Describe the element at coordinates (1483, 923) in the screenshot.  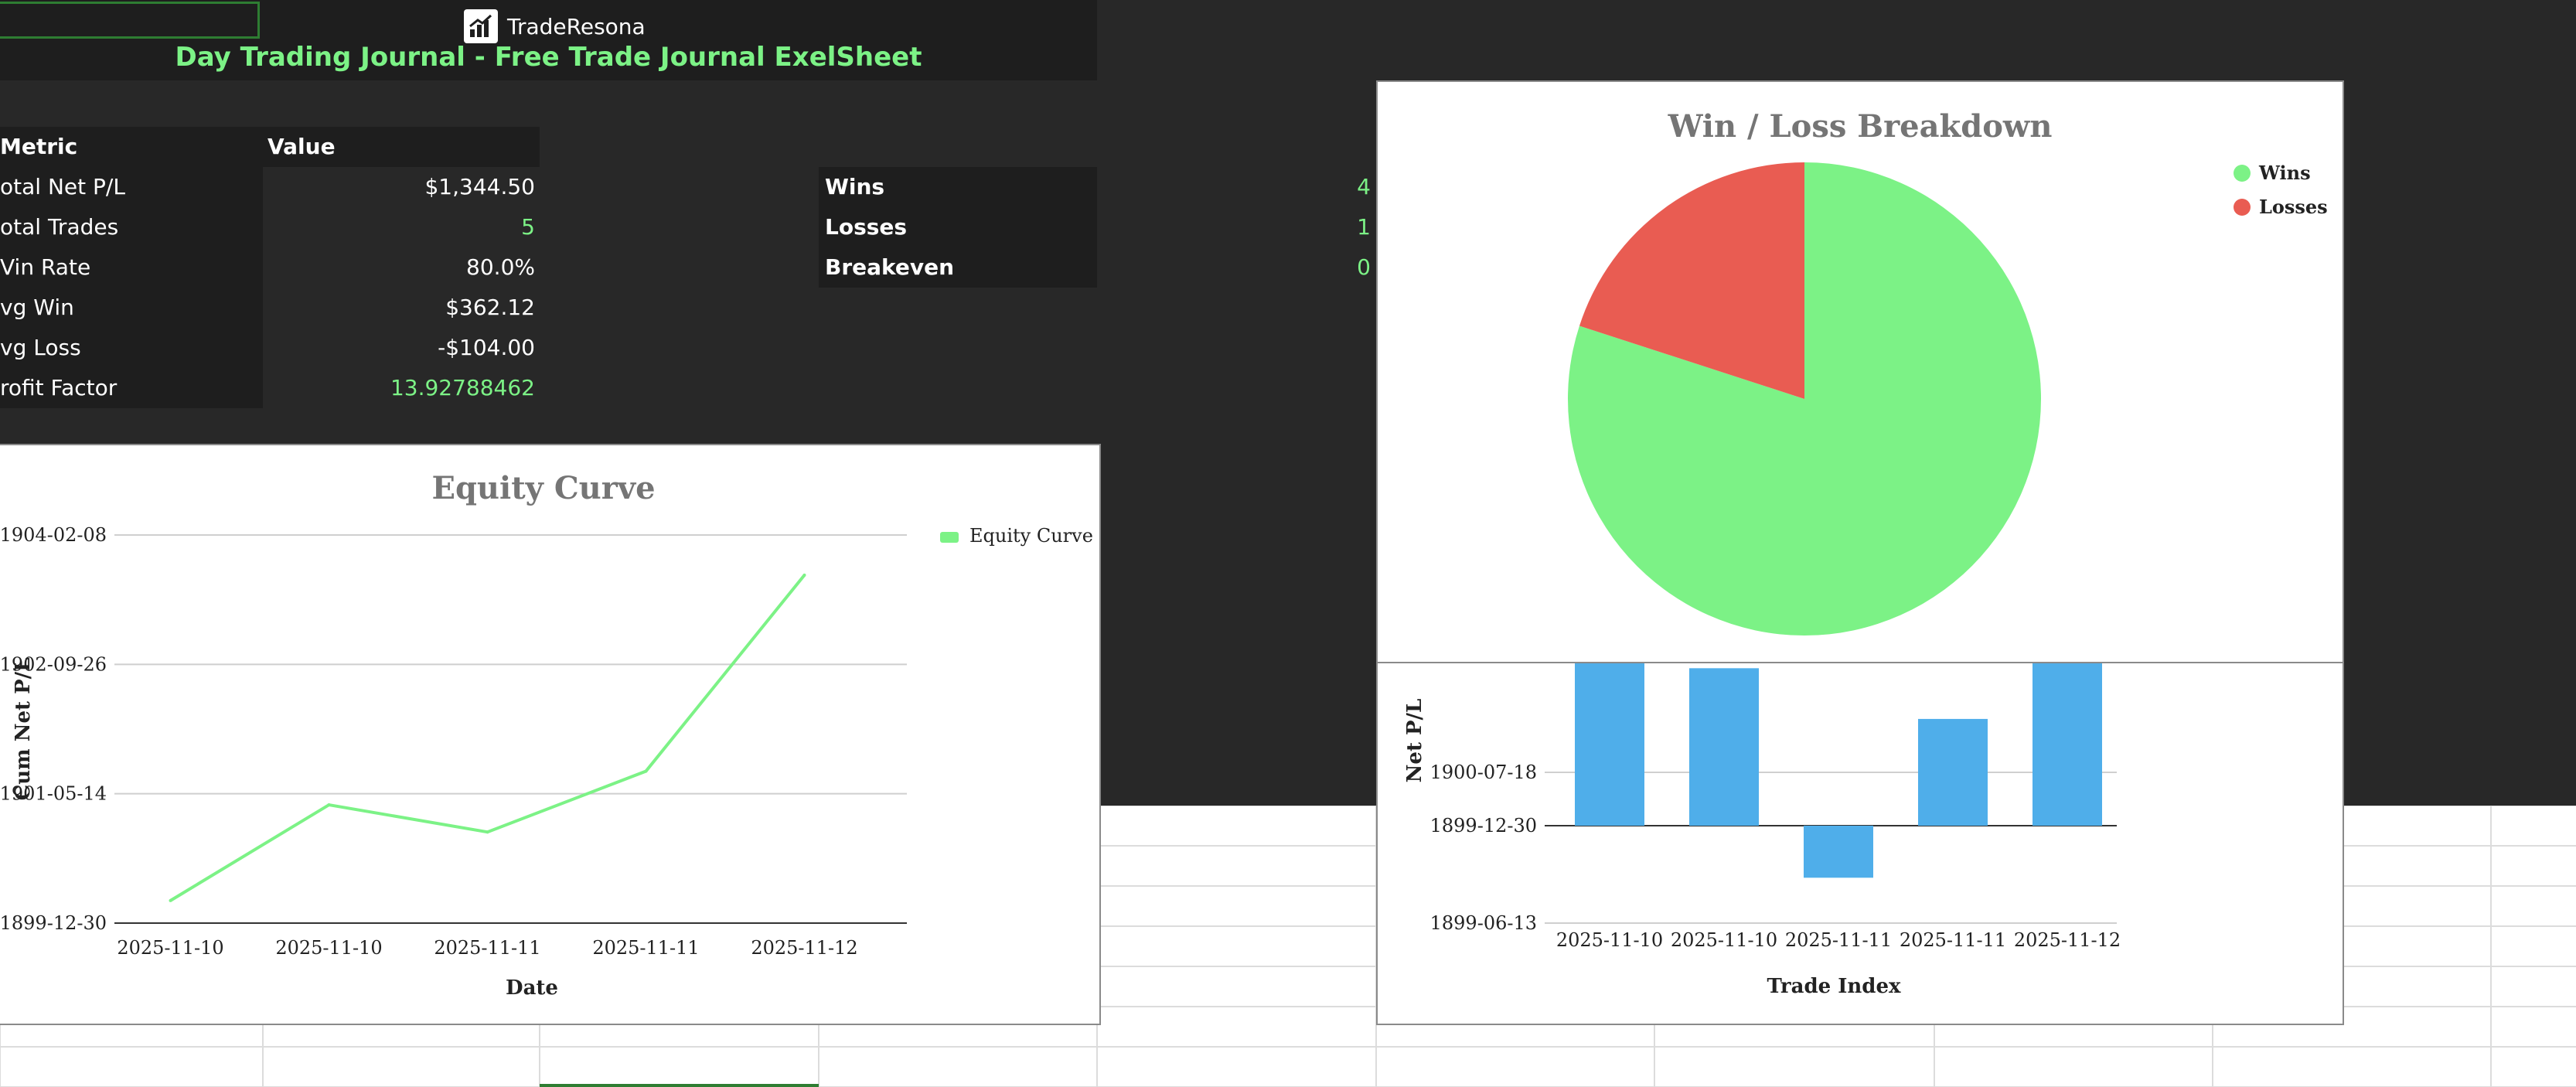
I see `y-tick-label: 1899-06-13` at that location.